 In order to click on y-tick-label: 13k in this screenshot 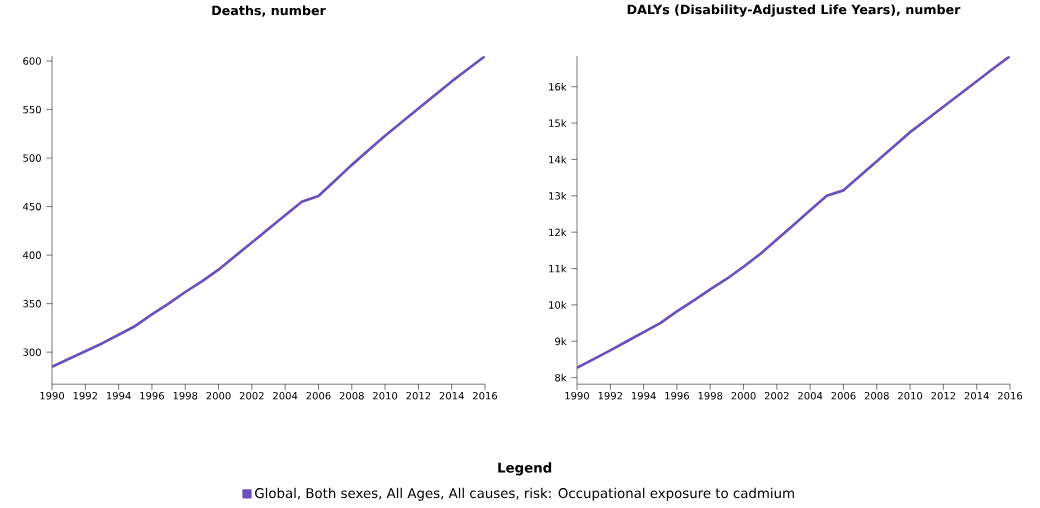, I will do `click(558, 195)`.